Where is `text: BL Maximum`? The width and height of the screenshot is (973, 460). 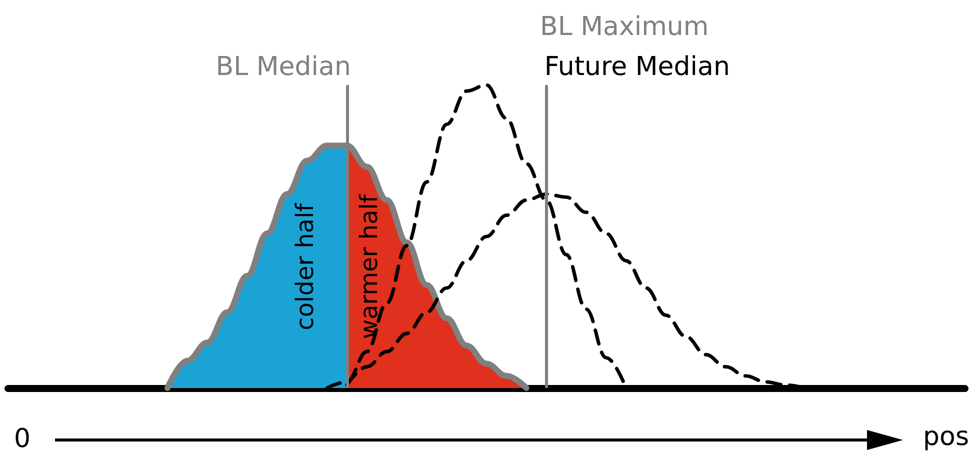
text: BL Maximum is located at coordinates (624, 27).